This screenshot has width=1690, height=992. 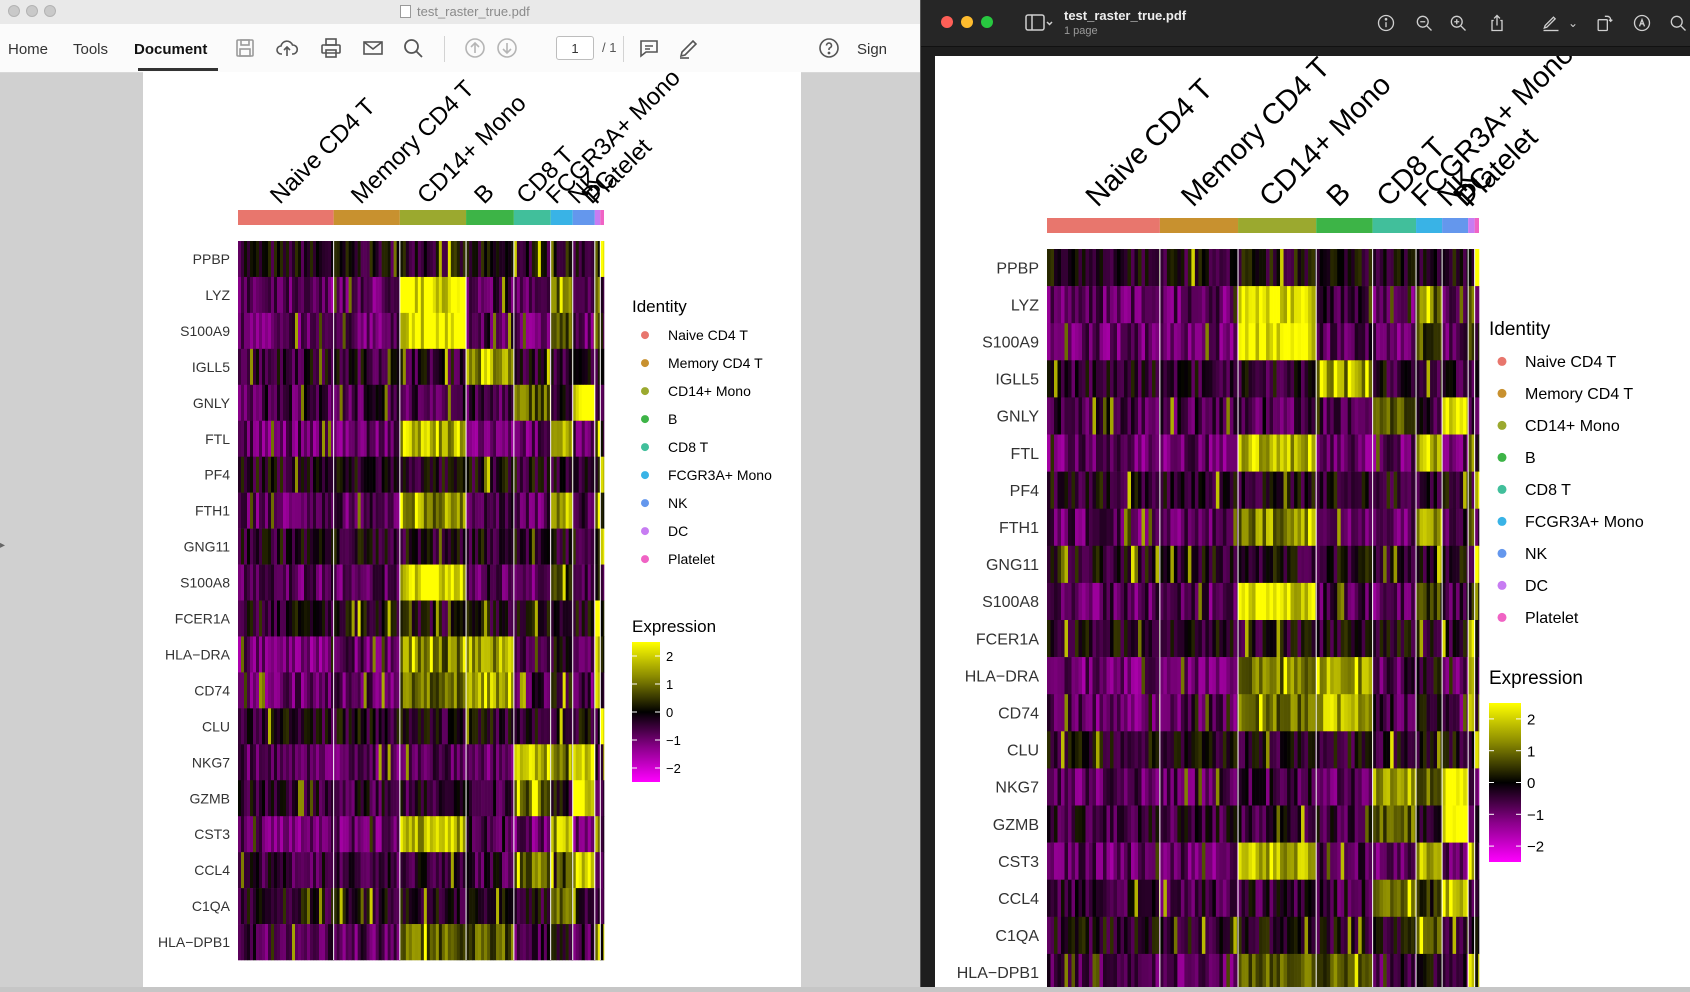 What do you see at coordinates (575, 48) in the screenshot?
I see `page-number-input` at bounding box center [575, 48].